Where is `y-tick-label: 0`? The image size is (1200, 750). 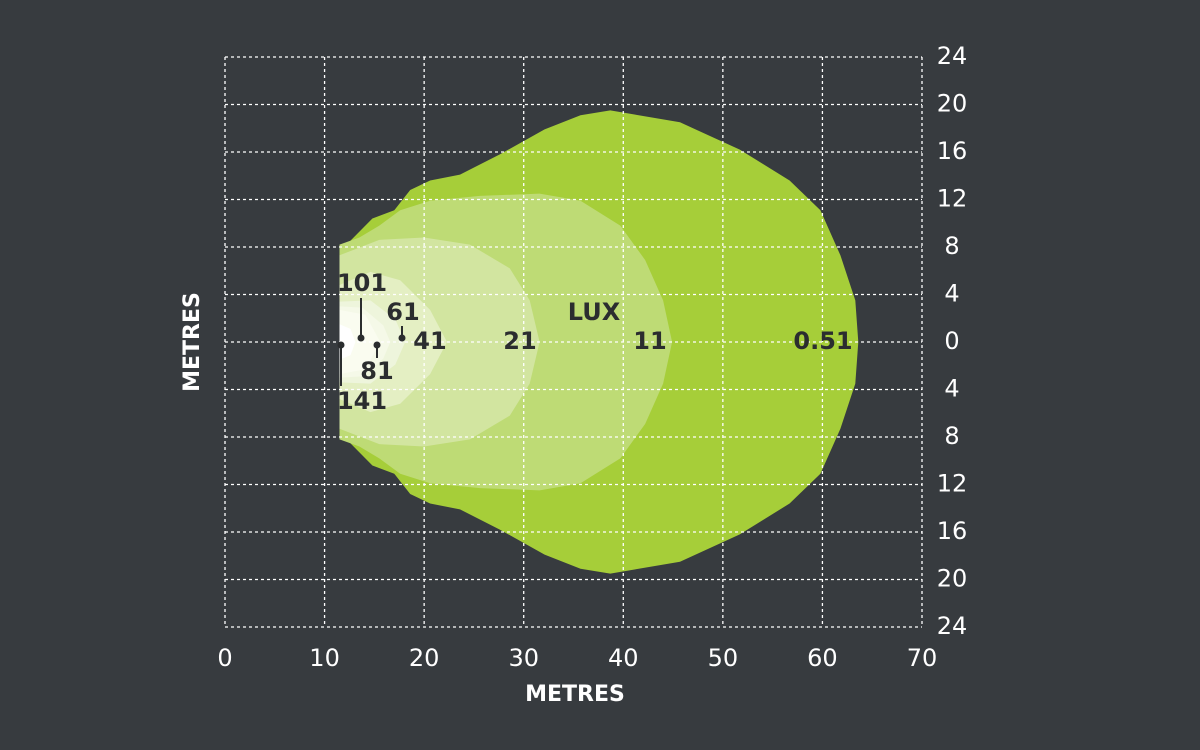
y-tick-label: 0 is located at coordinates (951, 341).